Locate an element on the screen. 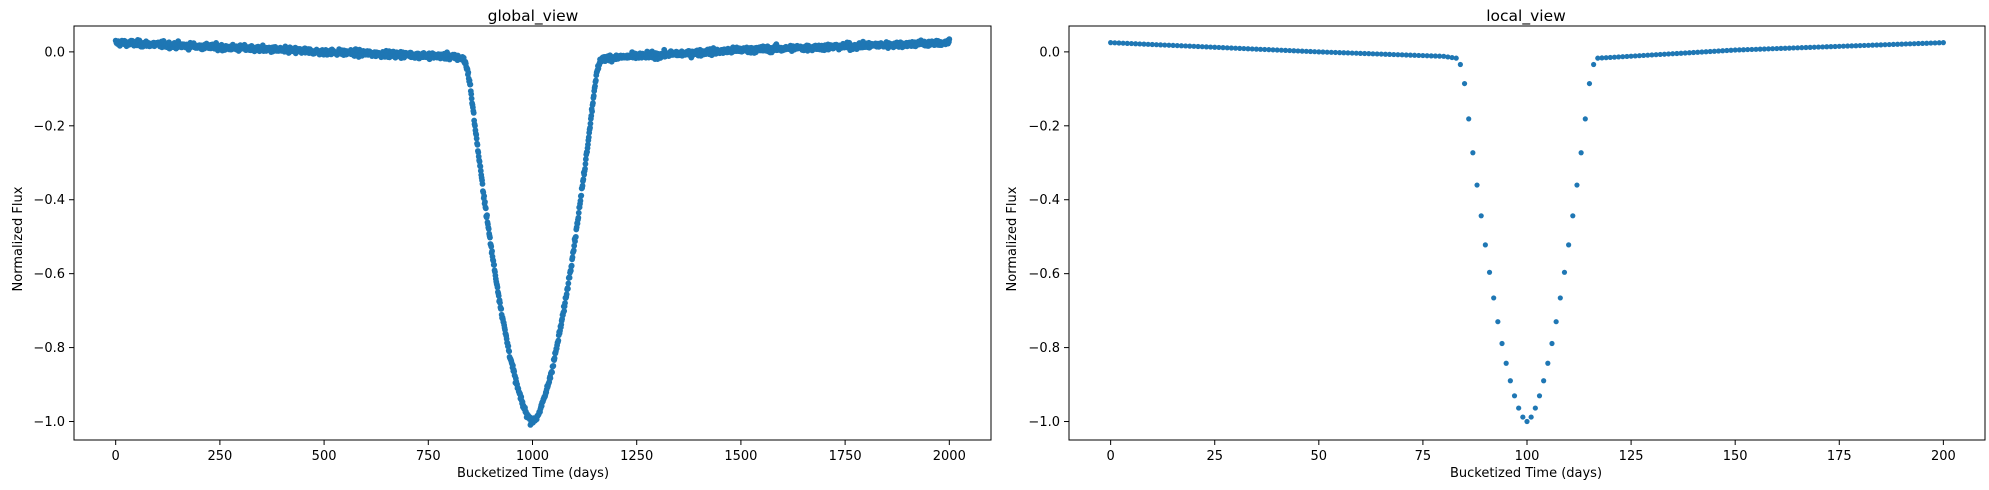  y-tick-label: −0.2 is located at coordinates (49, 126).